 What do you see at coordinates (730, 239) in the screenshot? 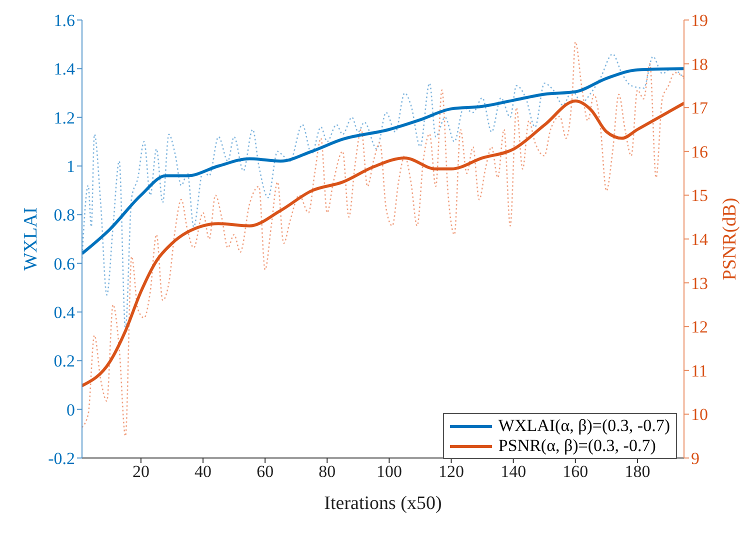
I see `y2-axis-title: PSNR(dB)` at bounding box center [730, 239].